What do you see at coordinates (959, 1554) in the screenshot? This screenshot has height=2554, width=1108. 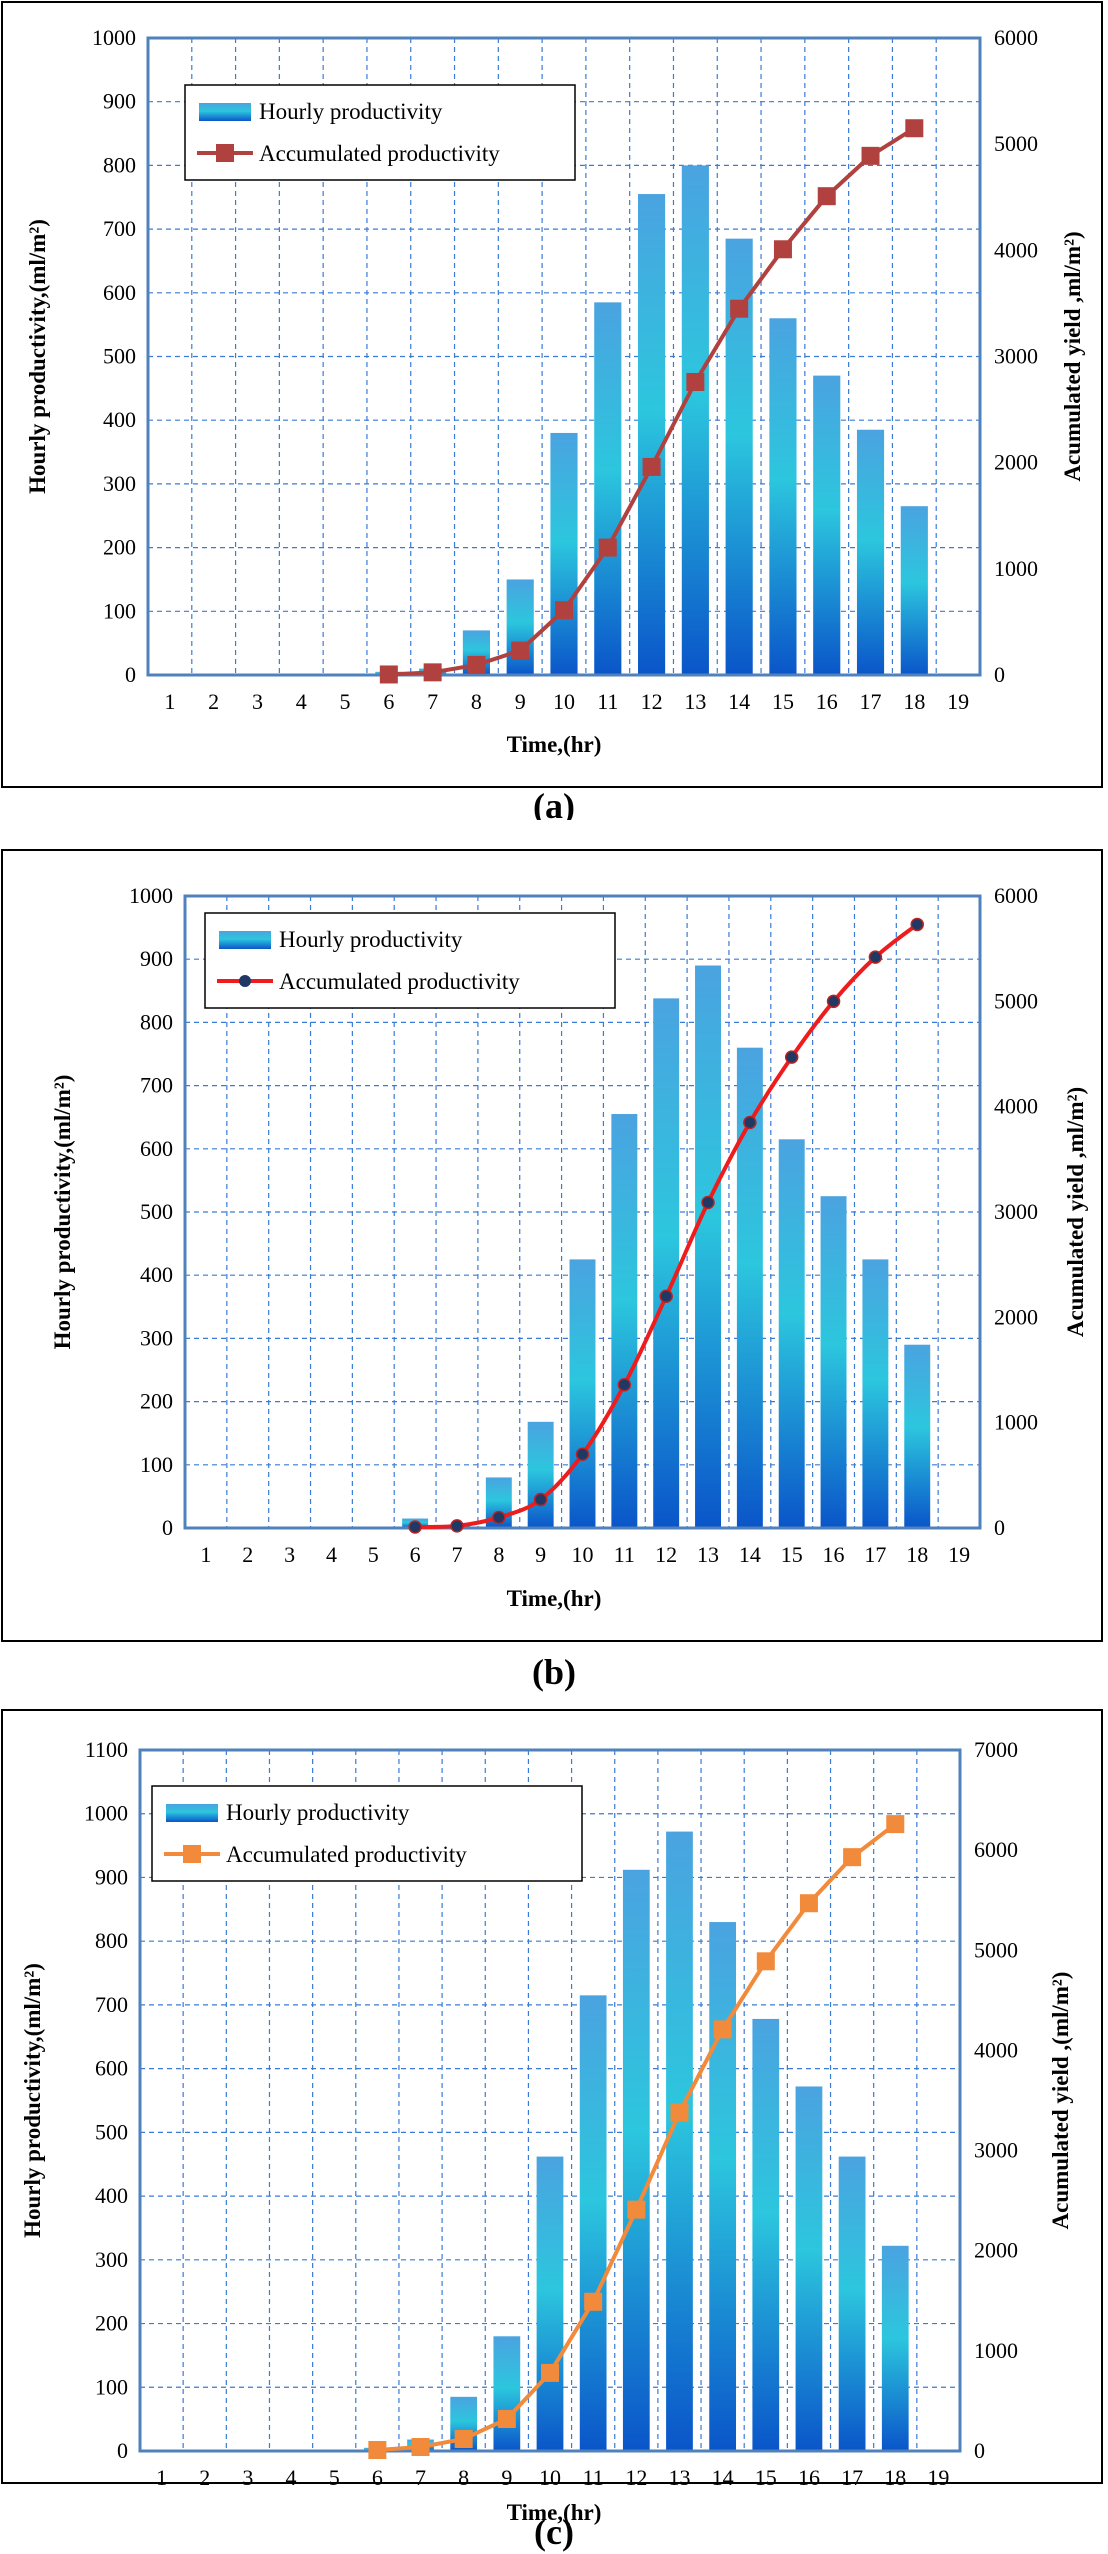 I see `x-tick-label: 19` at bounding box center [959, 1554].